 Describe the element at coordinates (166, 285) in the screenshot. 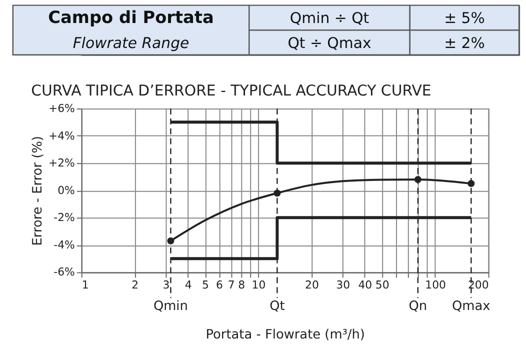

I see `x-tick-label: 3` at that location.